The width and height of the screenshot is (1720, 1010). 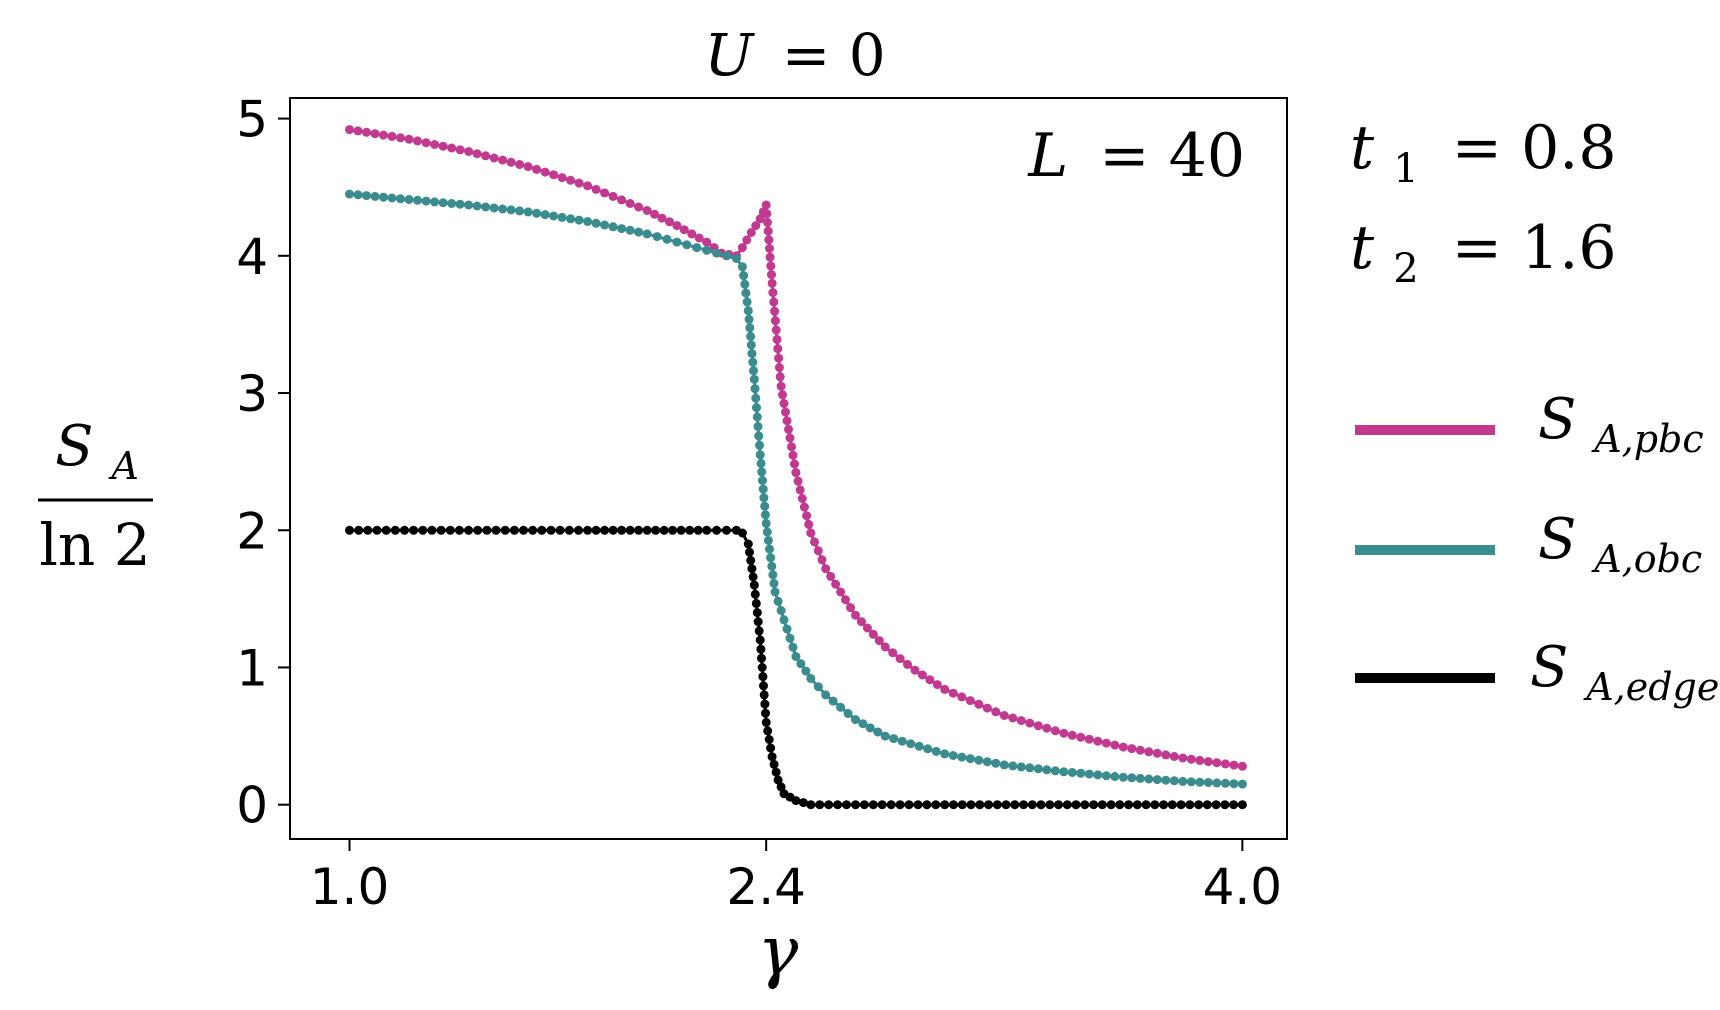 What do you see at coordinates (1483, 255) in the screenshot?
I see `param-t2: t 2 = 1.6` at bounding box center [1483, 255].